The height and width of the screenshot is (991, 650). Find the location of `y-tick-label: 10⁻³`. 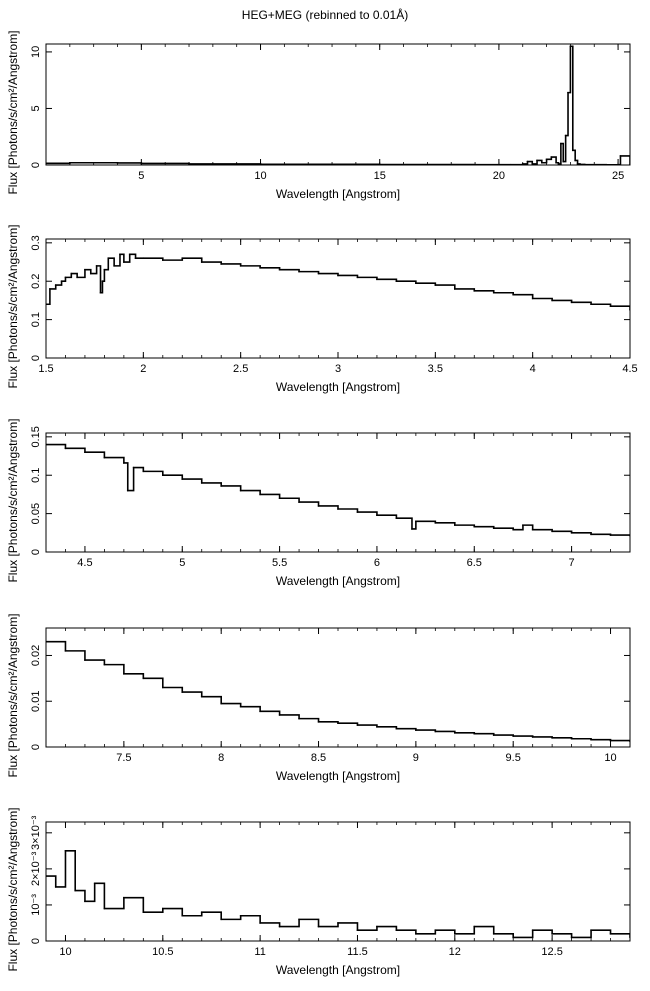

y-tick-label: 10⁻³ is located at coordinates (36, 905).